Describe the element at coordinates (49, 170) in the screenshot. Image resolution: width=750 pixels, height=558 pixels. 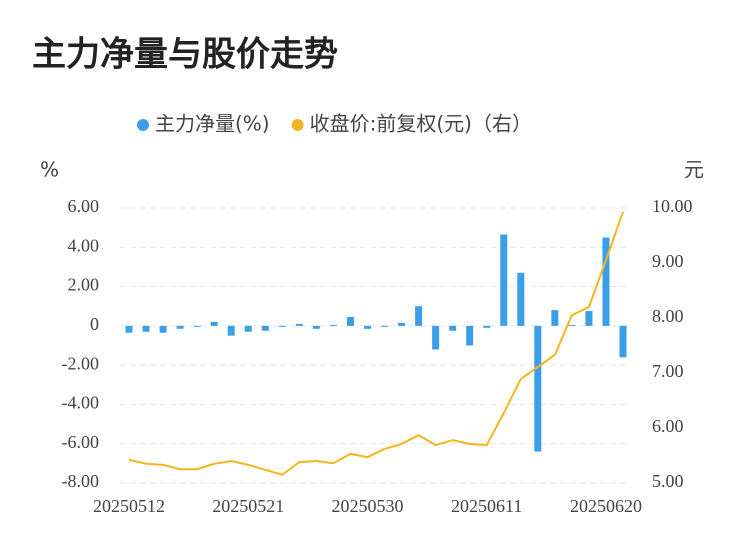
I see `y-axis-label: %` at that location.